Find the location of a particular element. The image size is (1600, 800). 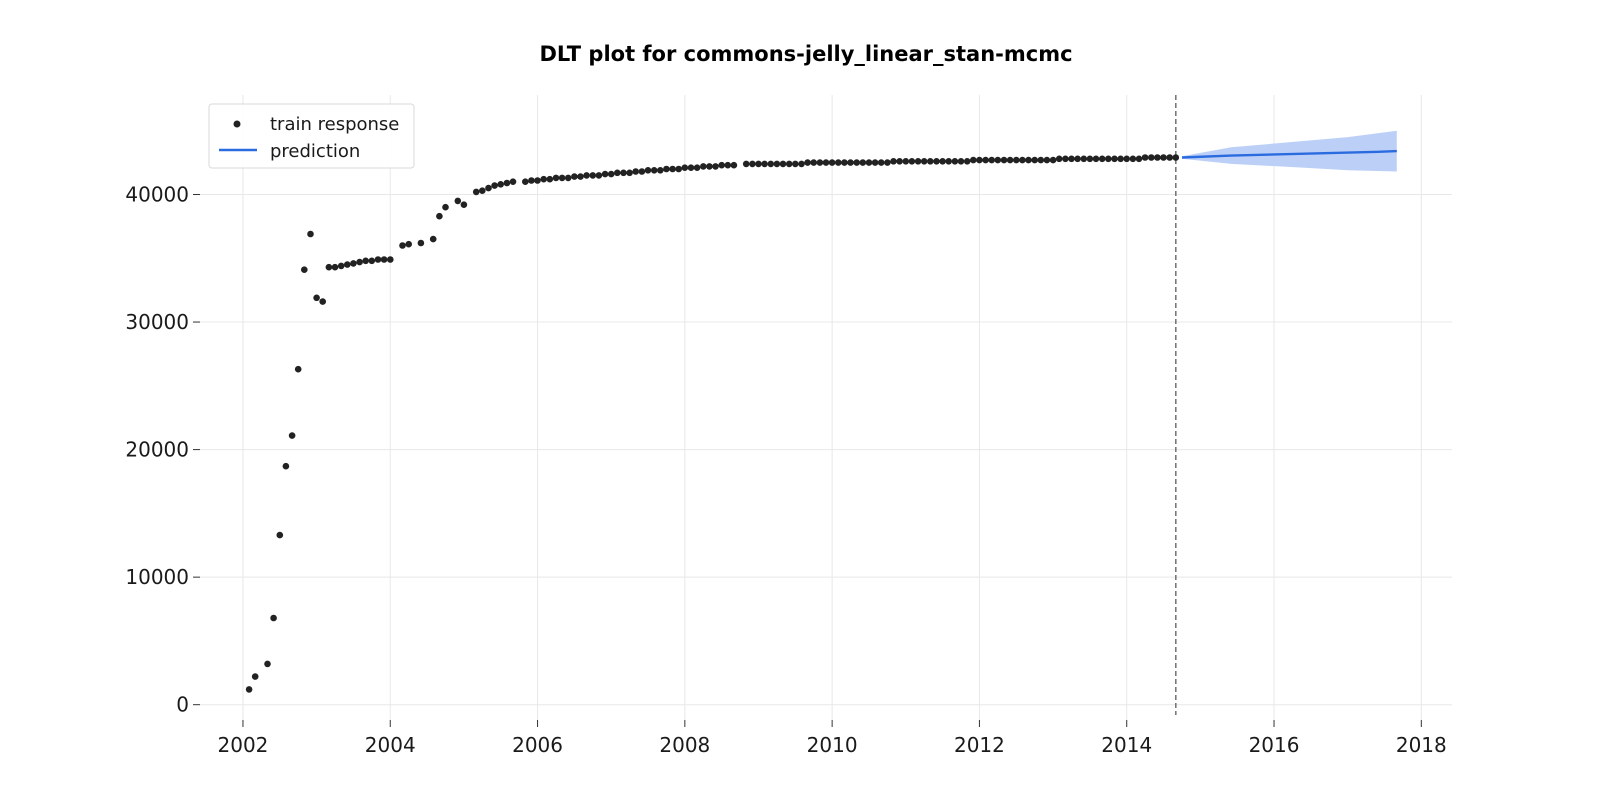

y-tick-label: 20000 is located at coordinates (157, 450).